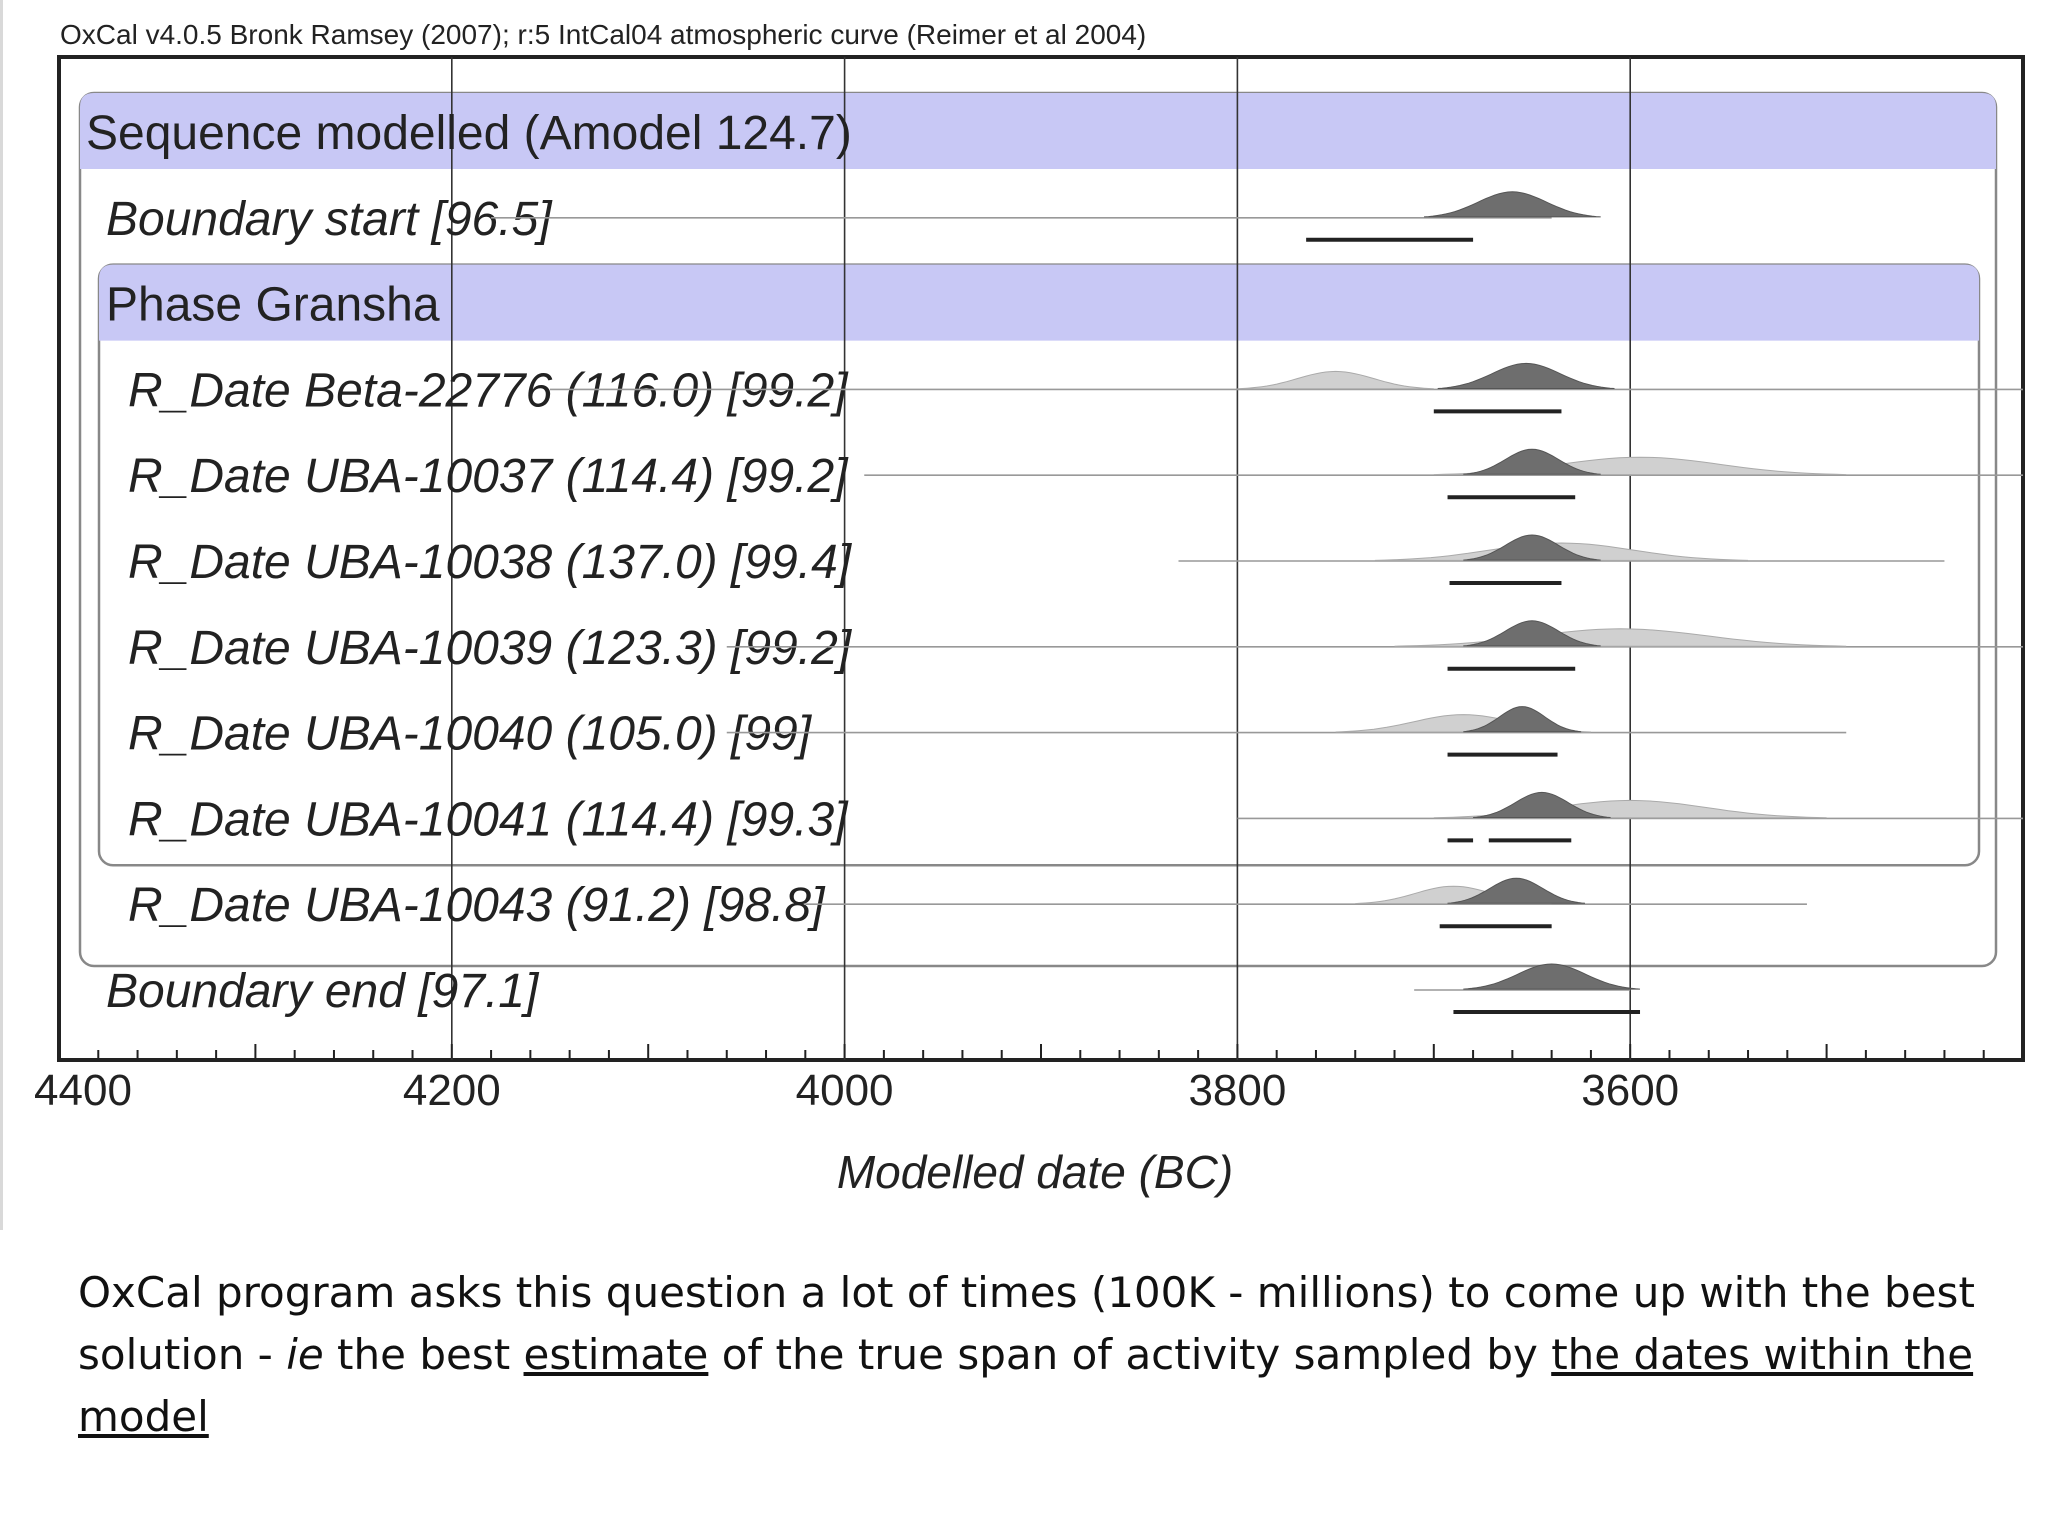 This screenshot has width=2048, height=1536. Describe the element at coordinates (477, 905) in the screenshot. I see `row-label: R_Date UBA-10043 (91.2) [98.8]` at that location.